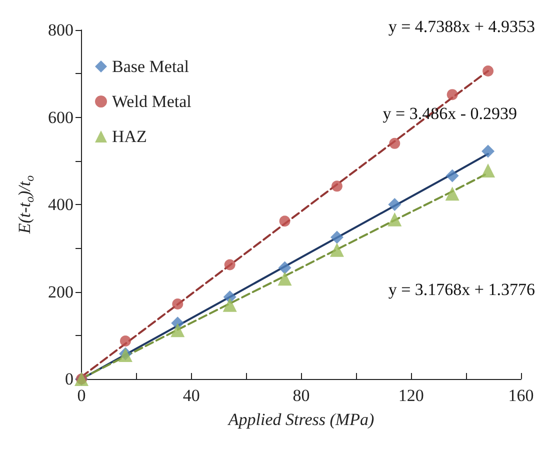  What do you see at coordinates (462, 26) in the screenshot?
I see `annotation: y = 4.7388x + 4.9353` at bounding box center [462, 26].